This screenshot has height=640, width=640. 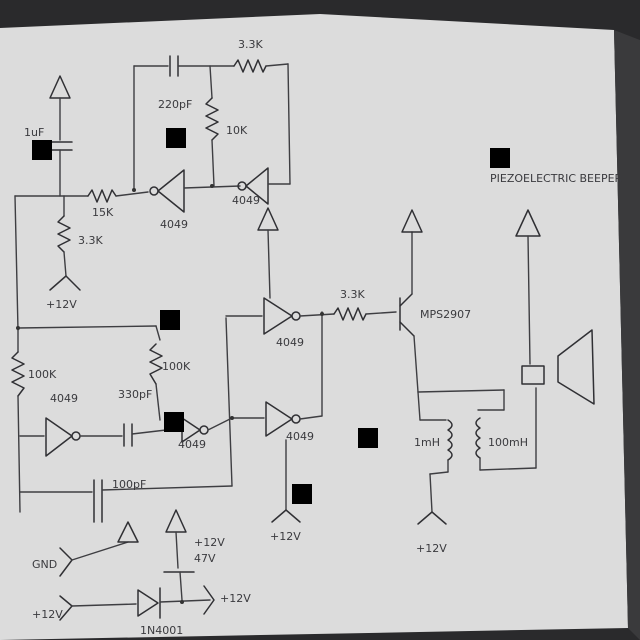 I want to click on gnd-arrow, so click(x=128, y=532).